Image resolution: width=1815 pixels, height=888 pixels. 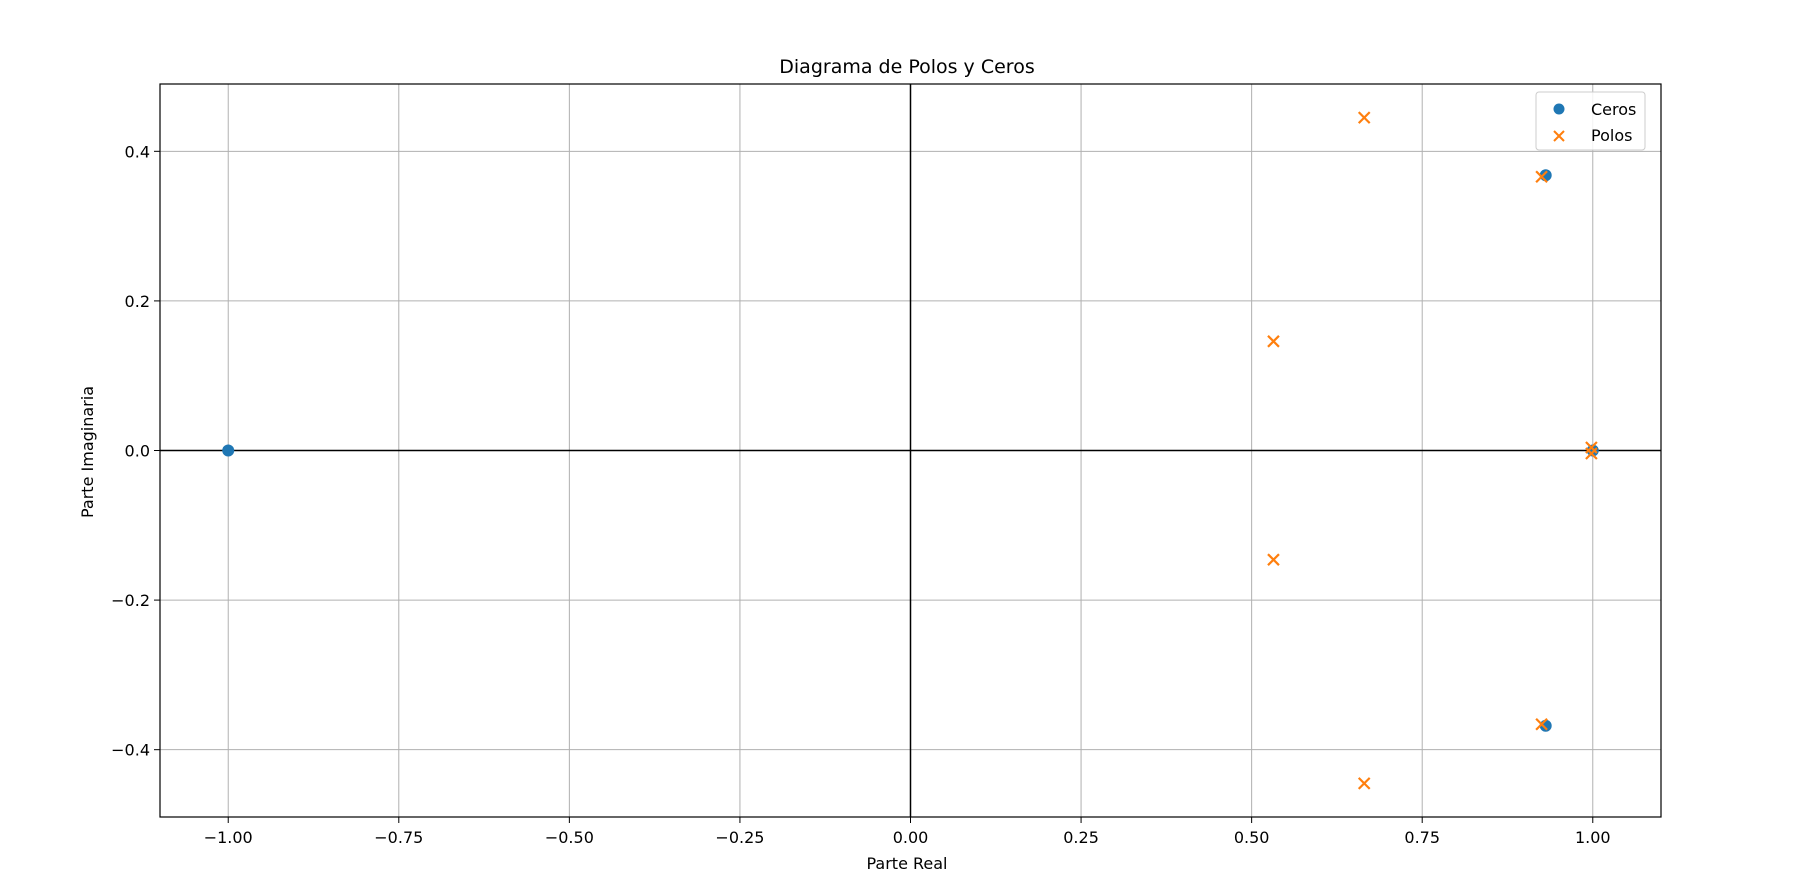 I want to click on x-tick-label: −0.75, so click(x=398, y=837).